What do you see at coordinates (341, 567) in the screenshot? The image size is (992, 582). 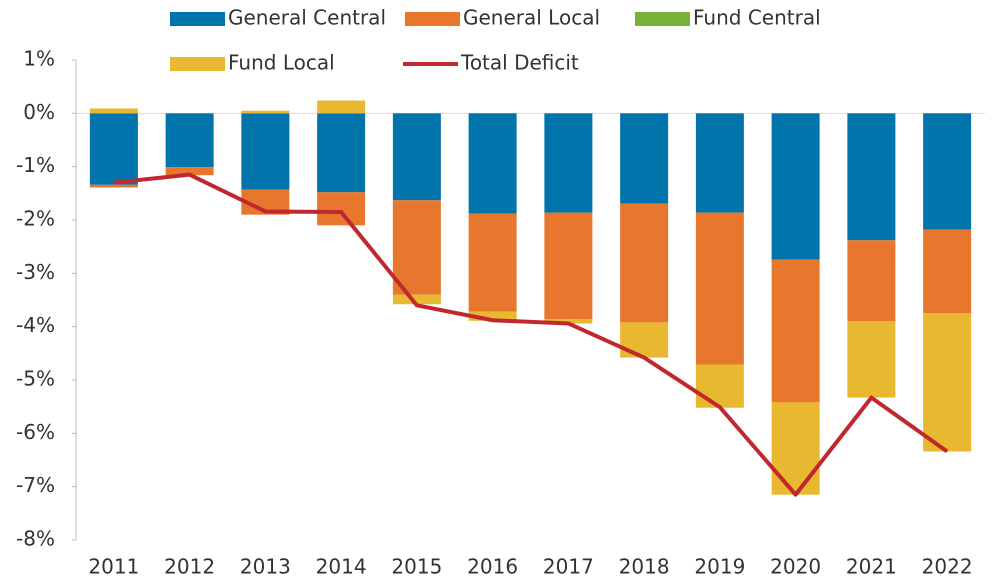 I see `x-tick-label: 2014` at bounding box center [341, 567].